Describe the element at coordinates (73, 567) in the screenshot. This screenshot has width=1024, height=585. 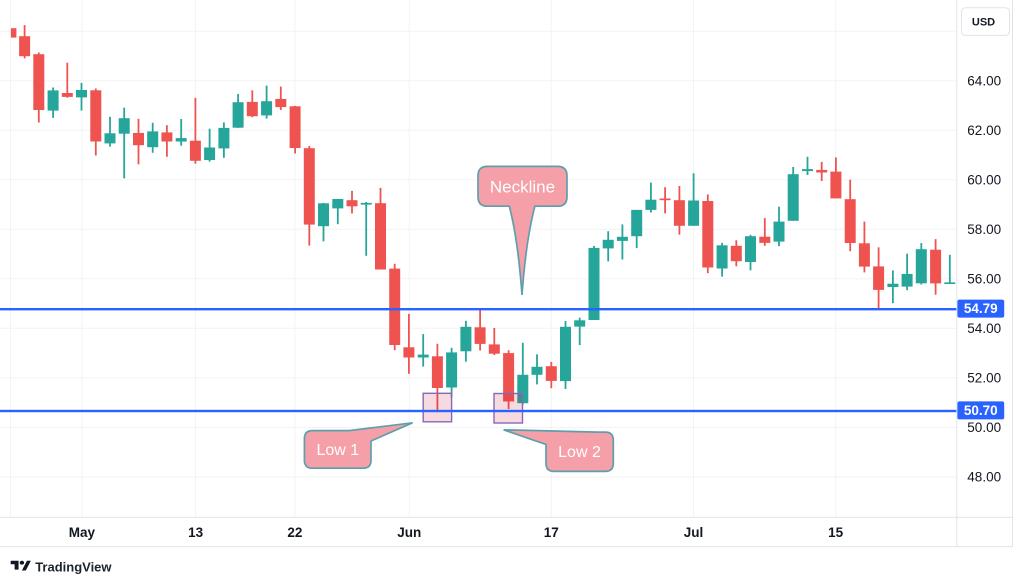
I see `svg-text: TradingView` at that location.